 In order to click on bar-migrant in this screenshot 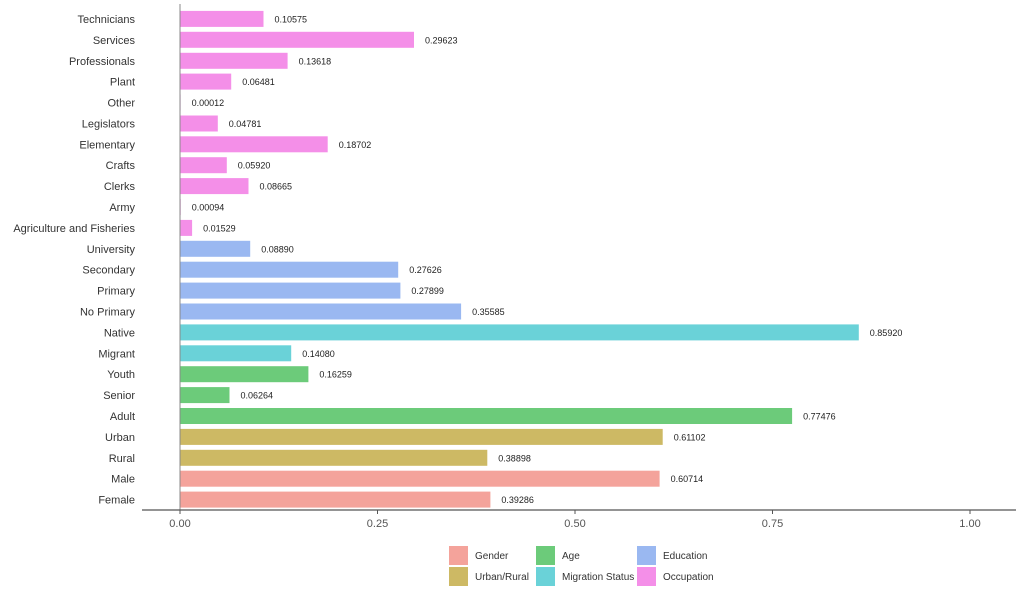, I will do `click(236, 353)`.